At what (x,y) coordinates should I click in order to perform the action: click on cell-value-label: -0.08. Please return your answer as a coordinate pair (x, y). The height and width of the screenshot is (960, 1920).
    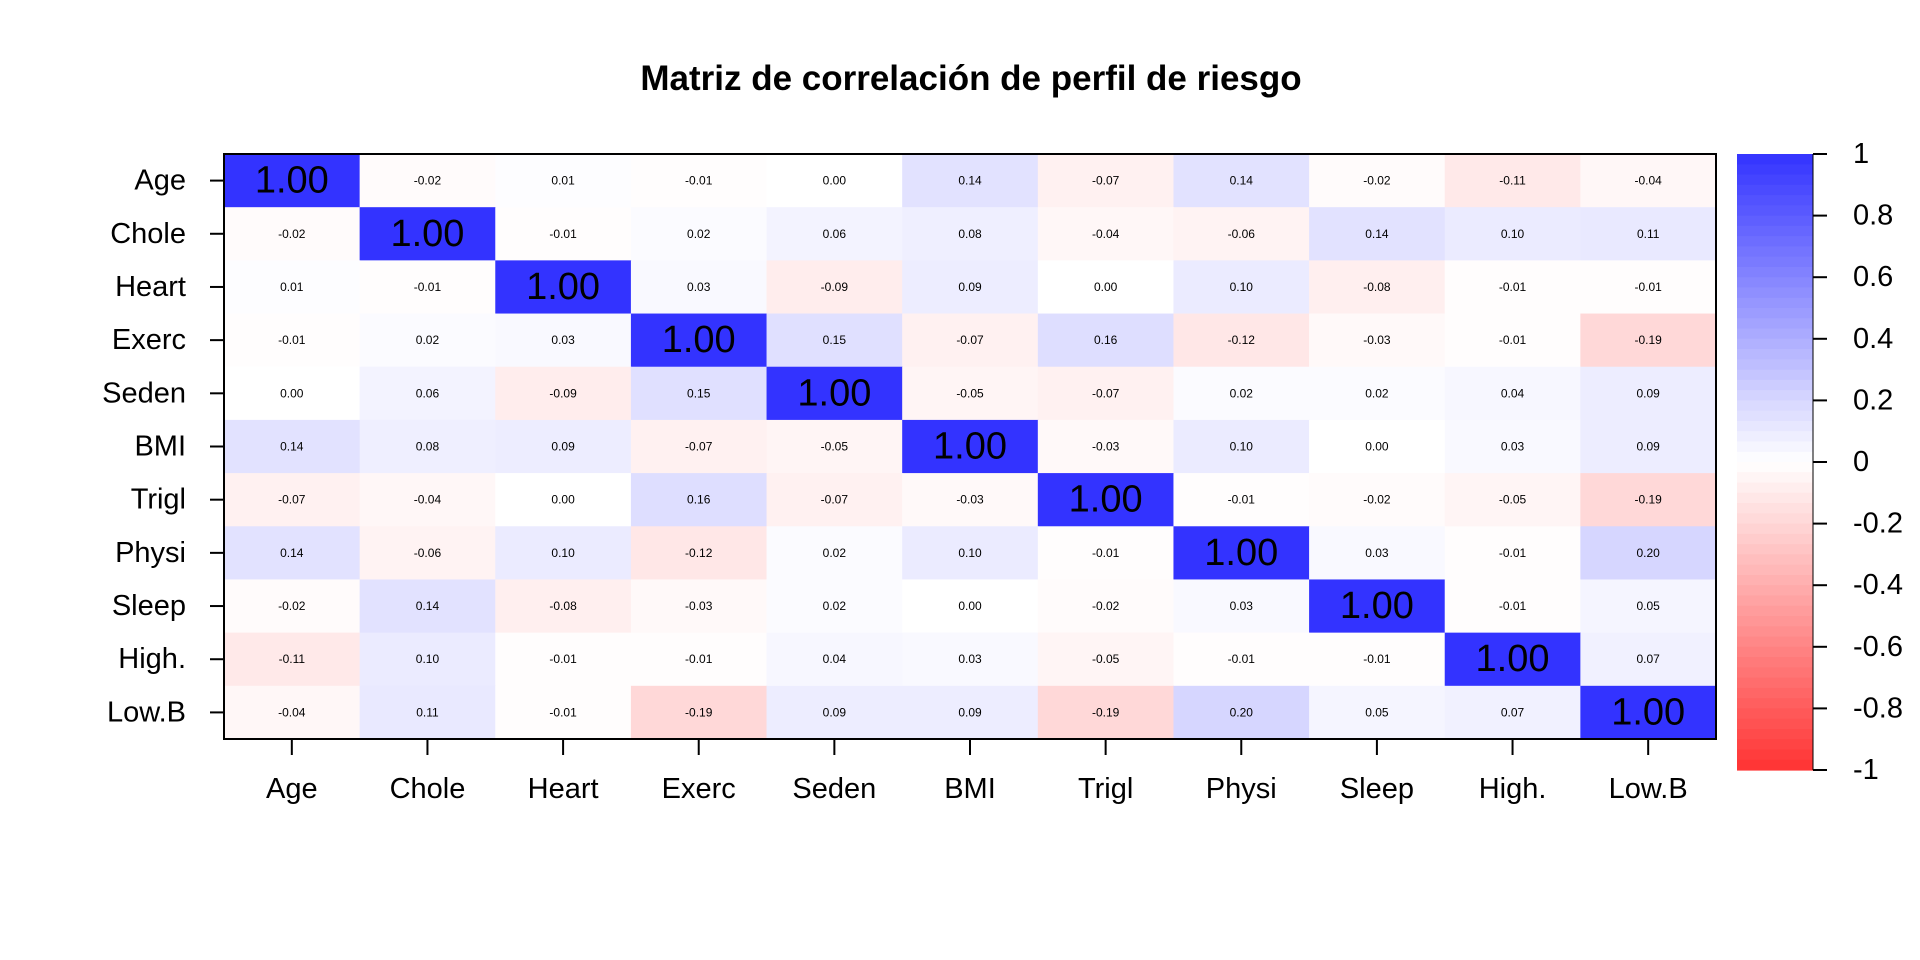
    Looking at the image, I should click on (563, 606).